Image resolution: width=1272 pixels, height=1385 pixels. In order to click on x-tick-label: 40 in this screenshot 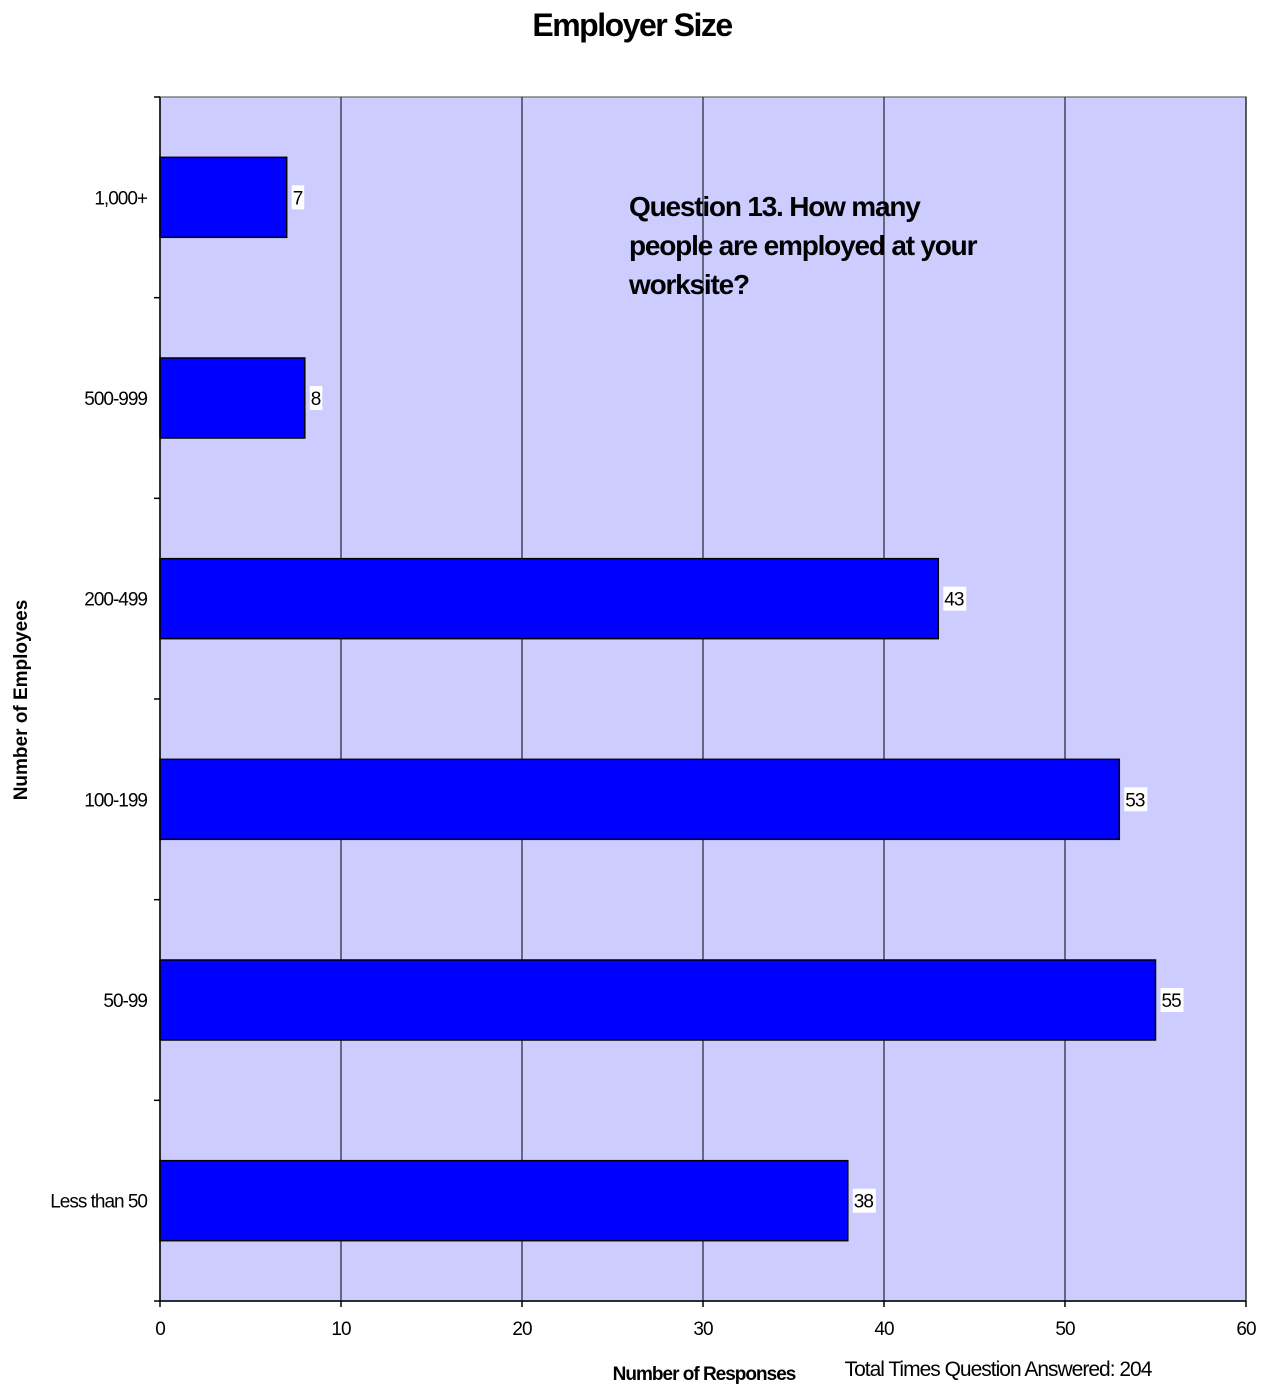, I will do `click(884, 1329)`.